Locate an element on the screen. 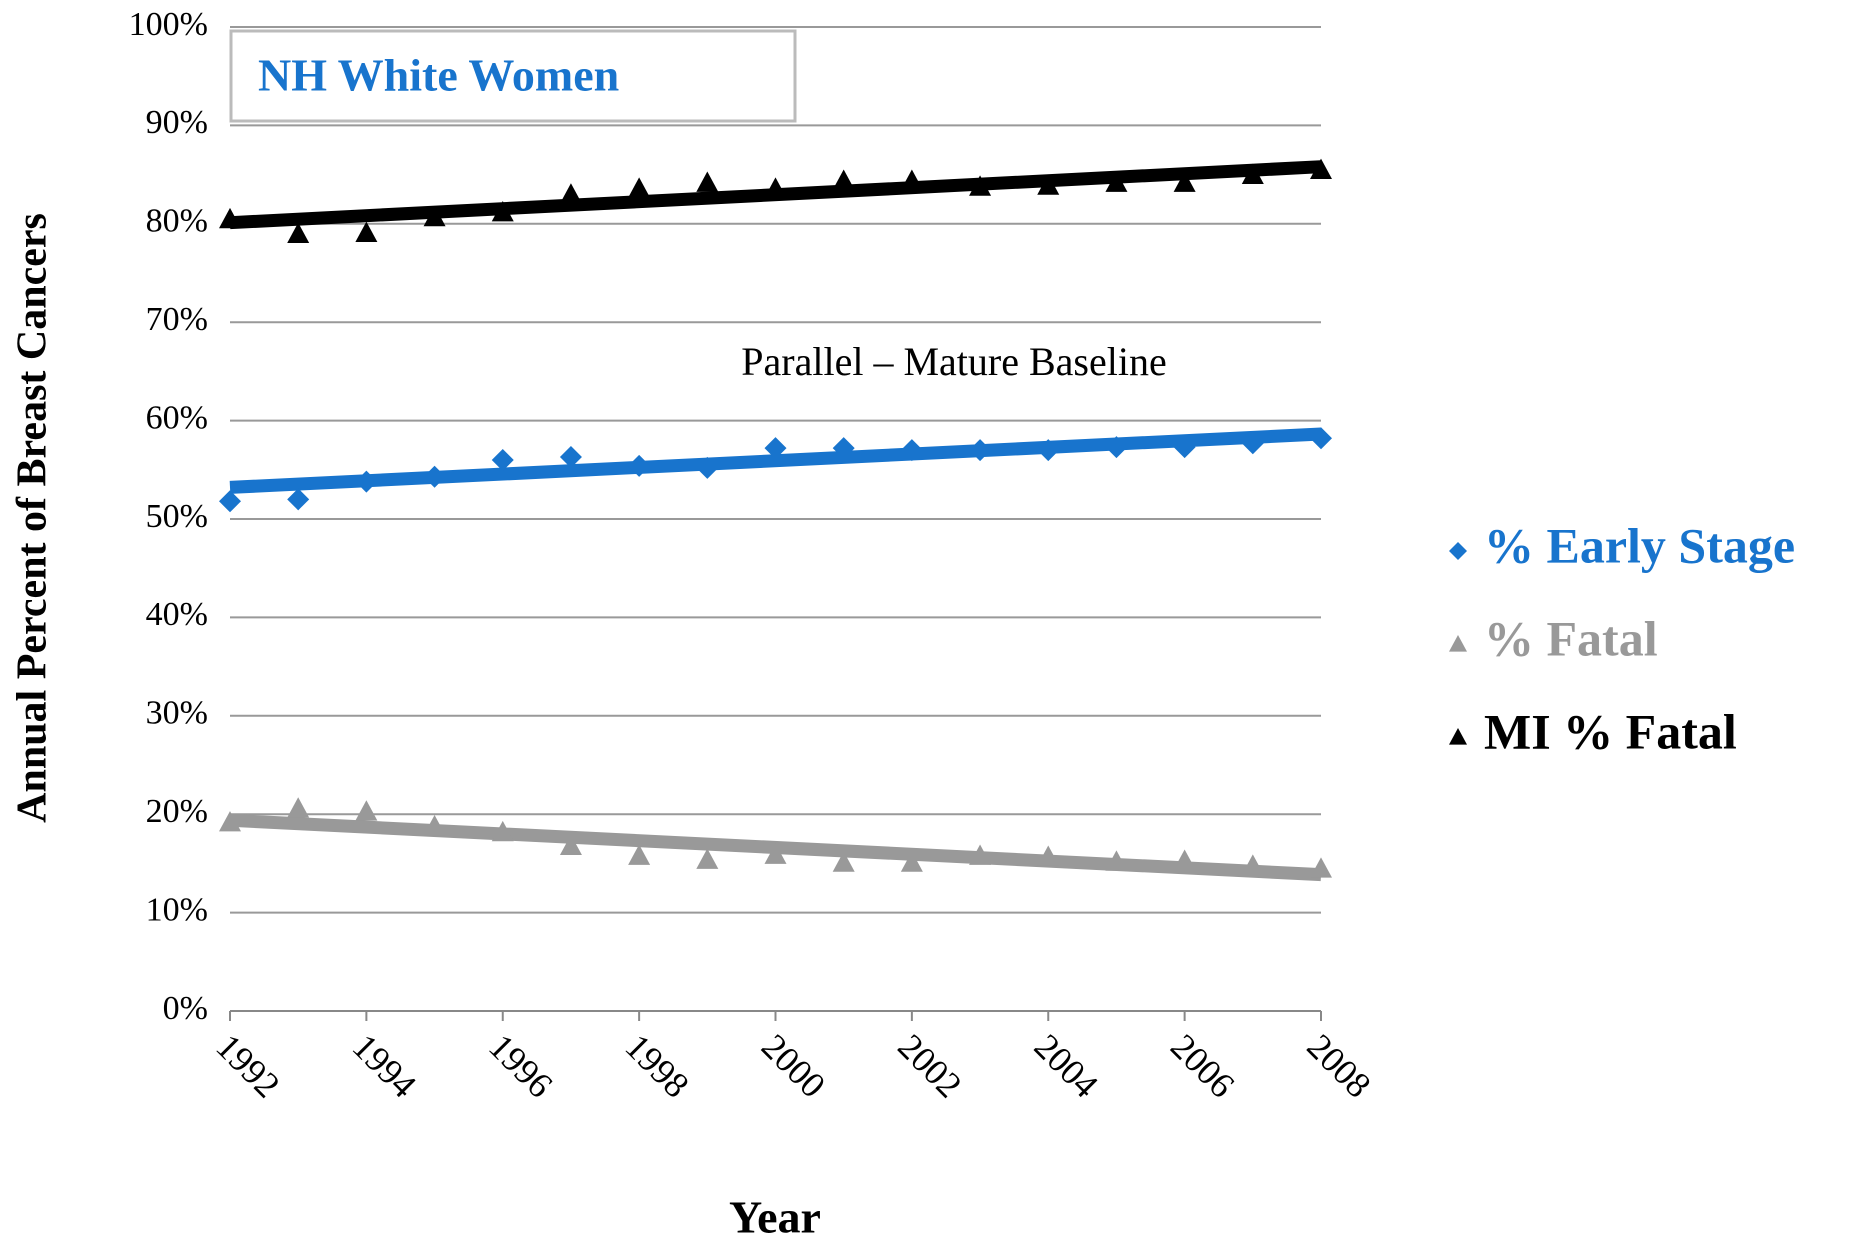 This screenshot has height=1240, width=1860. x-tick-label: 2004 is located at coordinates (1066, 1065).